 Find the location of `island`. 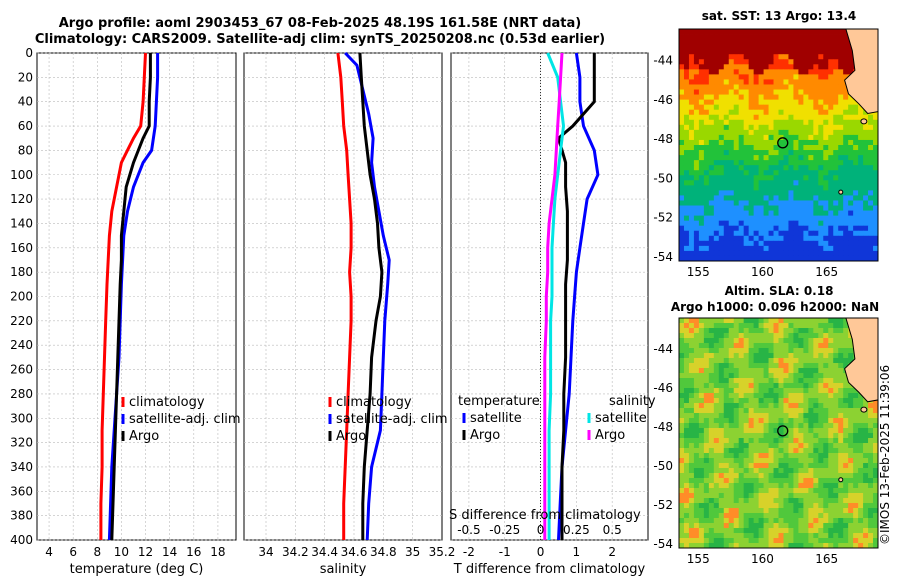

island is located at coordinates (841, 480).